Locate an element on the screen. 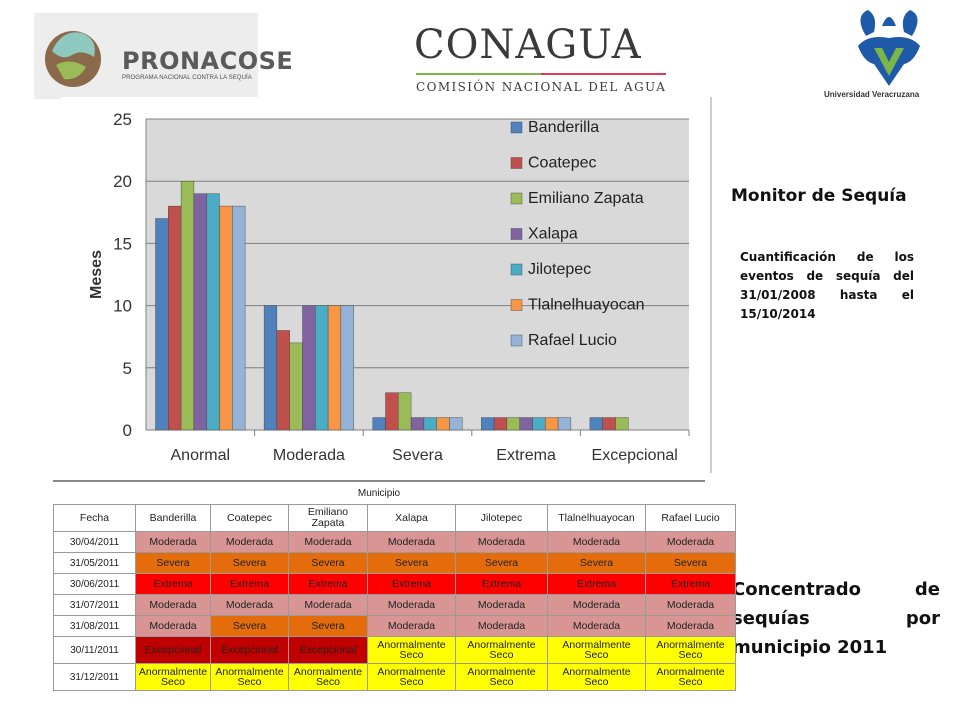  pronacose-subtitle: PROGRAMA NACIONAL CONTRA LA SEQUÍA is located at coordinates (187, 78).